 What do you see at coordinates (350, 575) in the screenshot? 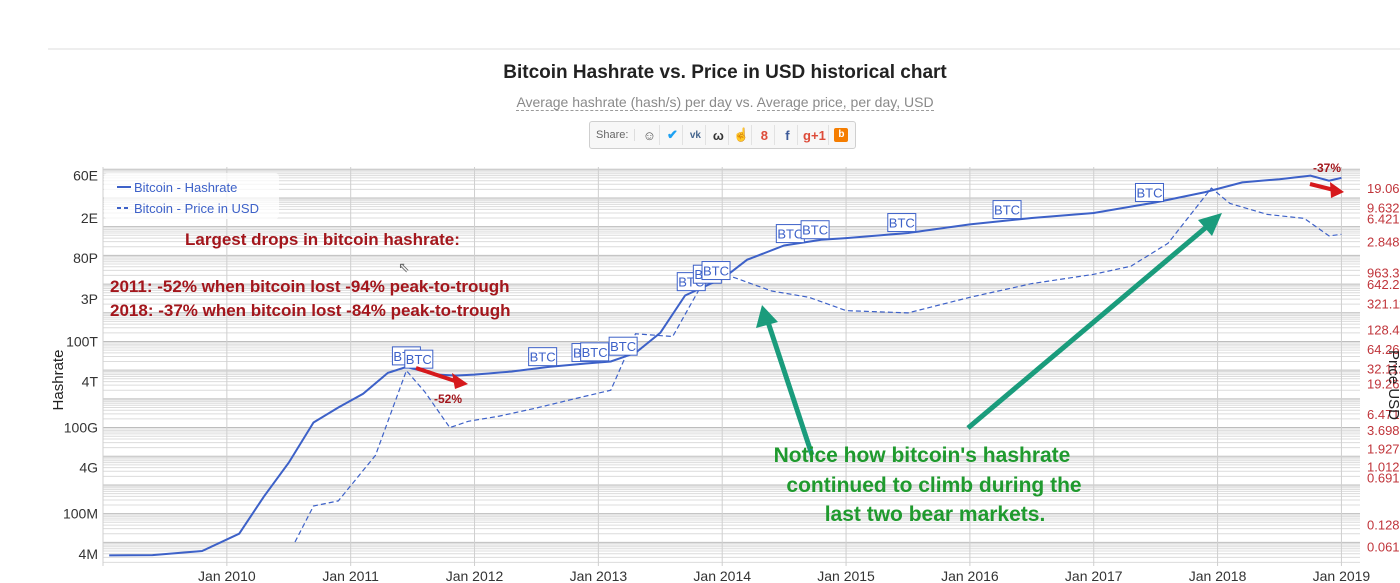
I see `x-tick-label: Jan 2011` at bounding box center [350, 575].